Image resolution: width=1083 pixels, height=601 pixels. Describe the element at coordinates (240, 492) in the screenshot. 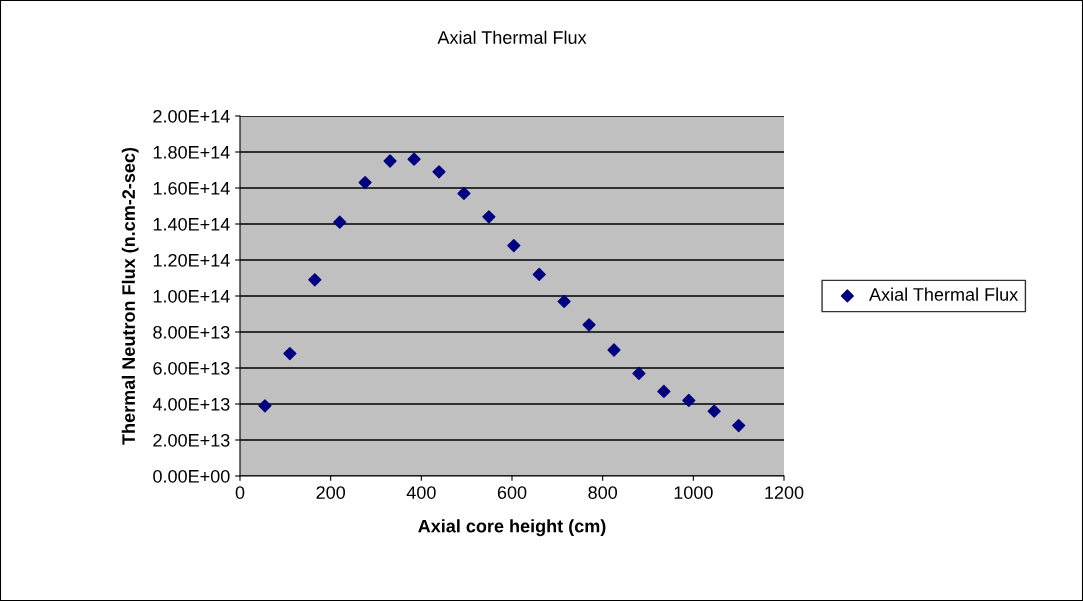

I see `x-tick-label: 0` at that location.